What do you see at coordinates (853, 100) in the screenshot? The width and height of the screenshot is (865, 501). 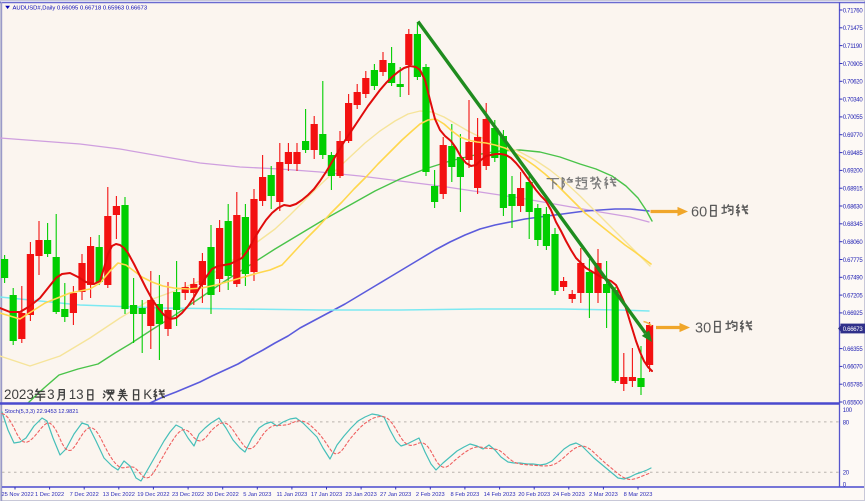 I see `svg-text: 0.70340` at bounding box center [853, 100].